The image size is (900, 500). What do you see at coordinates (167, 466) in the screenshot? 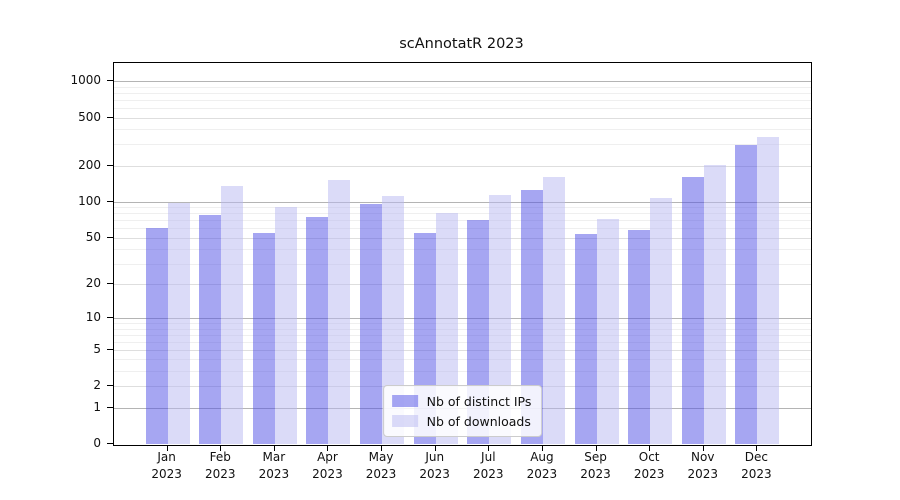
I see `x-tick-label: Jan 2023` at bounding box center [167, 466].